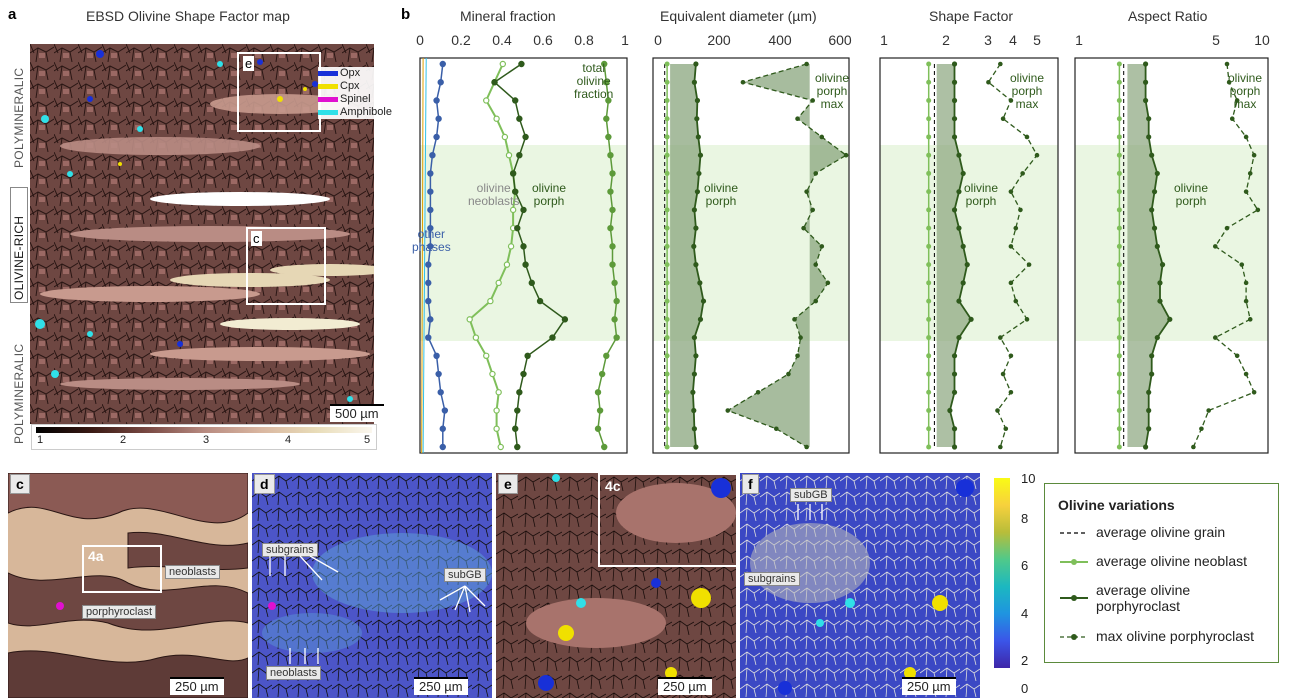 The width and height of the screenshot is (1291, 699). I want to click on col-title-aspect-ratio: Aspect Ratio, so click(1168, 16).